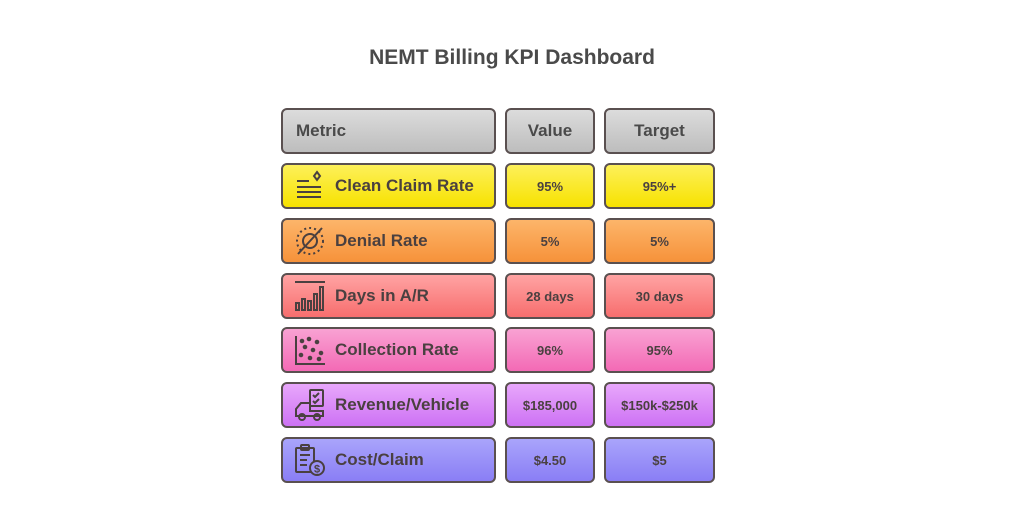 The height and width of the screenshot is (512, 1024). What do you see at coordinates (310, 241) in the screenshot?
I see `denied-circle-icon` at bounding box center [310, 241].